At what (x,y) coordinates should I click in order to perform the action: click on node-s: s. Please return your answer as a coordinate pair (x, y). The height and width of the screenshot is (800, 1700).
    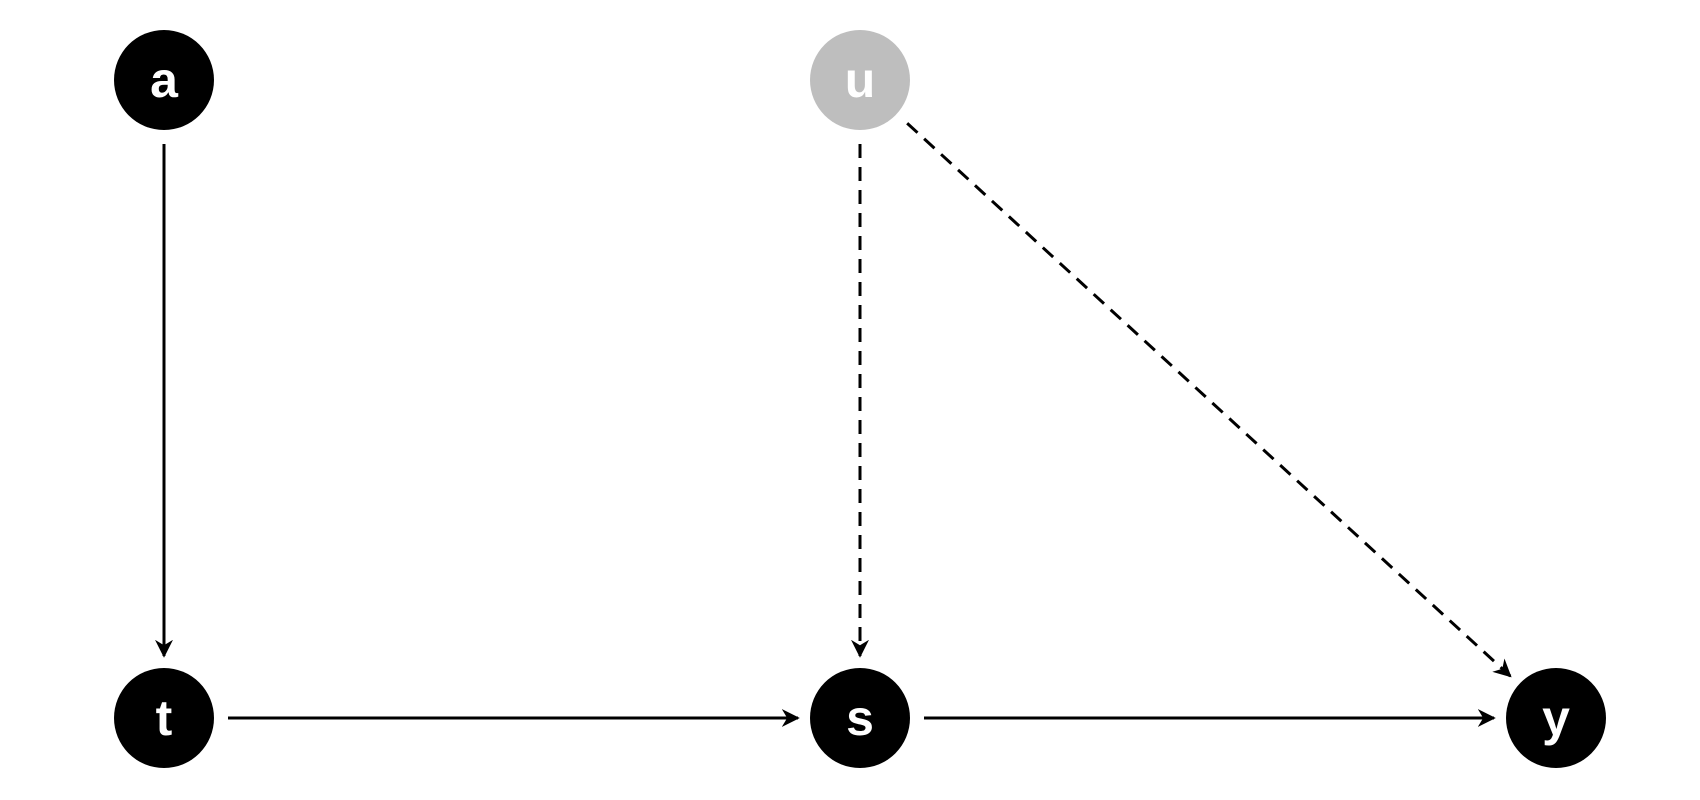
    Looking at the image, I should click on (860, 718).